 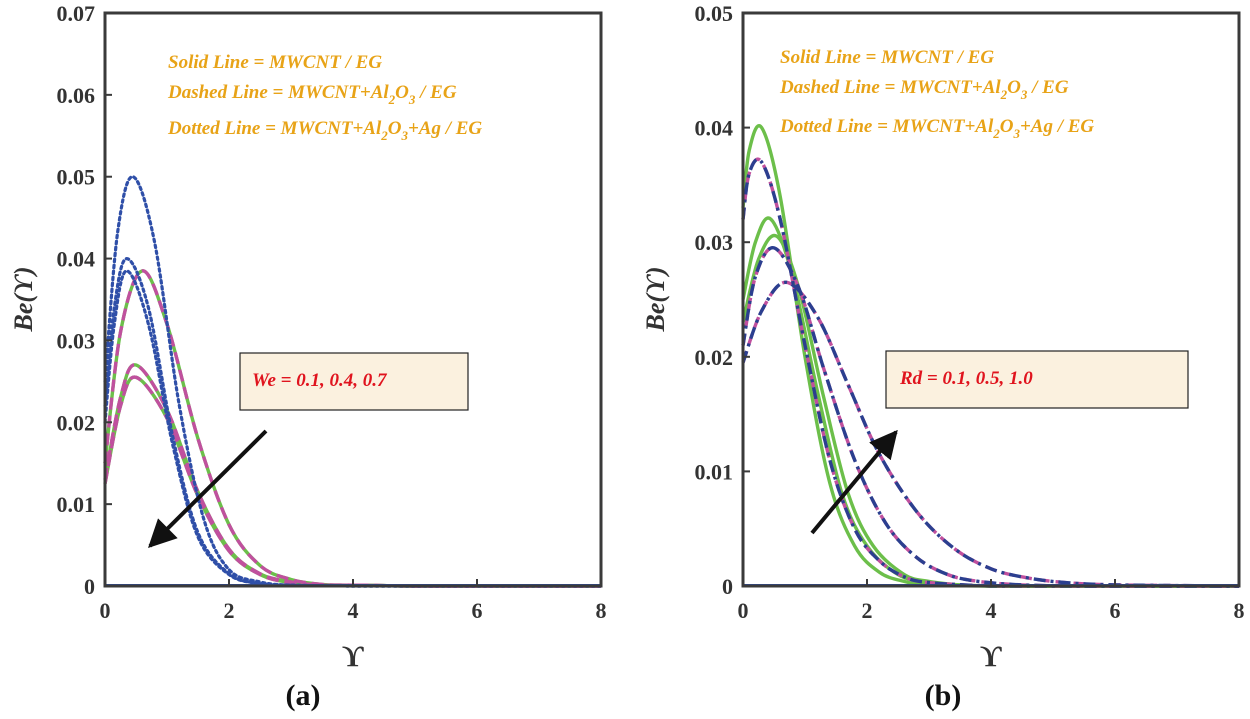 I want to click on panel-b-legend-dashed-sub1: 2, so click(x=1004, y=94).